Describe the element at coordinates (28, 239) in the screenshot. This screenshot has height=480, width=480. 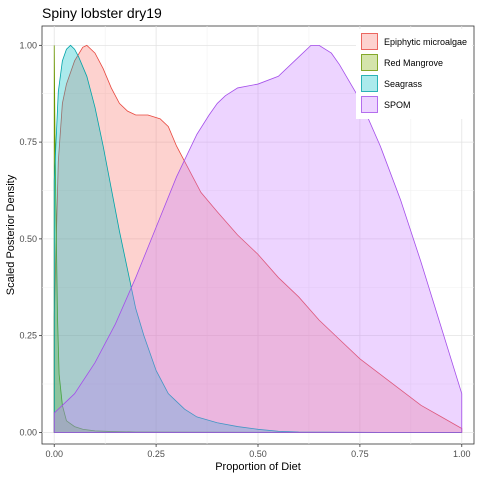
I see `y-tick-label: 0.50` at that location.